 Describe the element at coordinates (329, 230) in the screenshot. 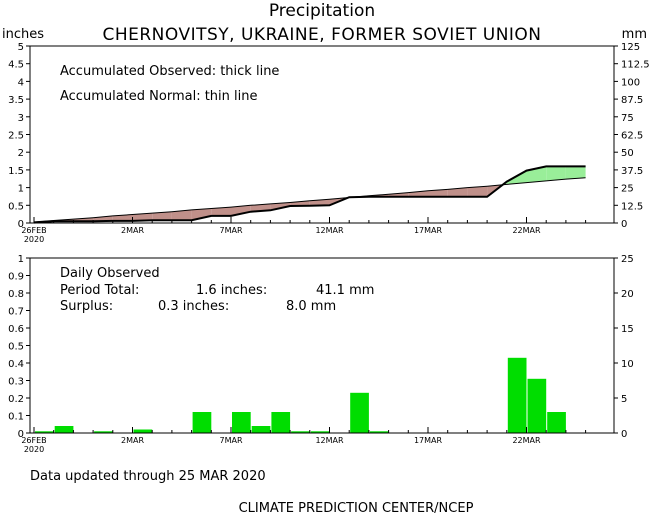

I see `accumulated-x-tick-label: 12MAR` at that location.